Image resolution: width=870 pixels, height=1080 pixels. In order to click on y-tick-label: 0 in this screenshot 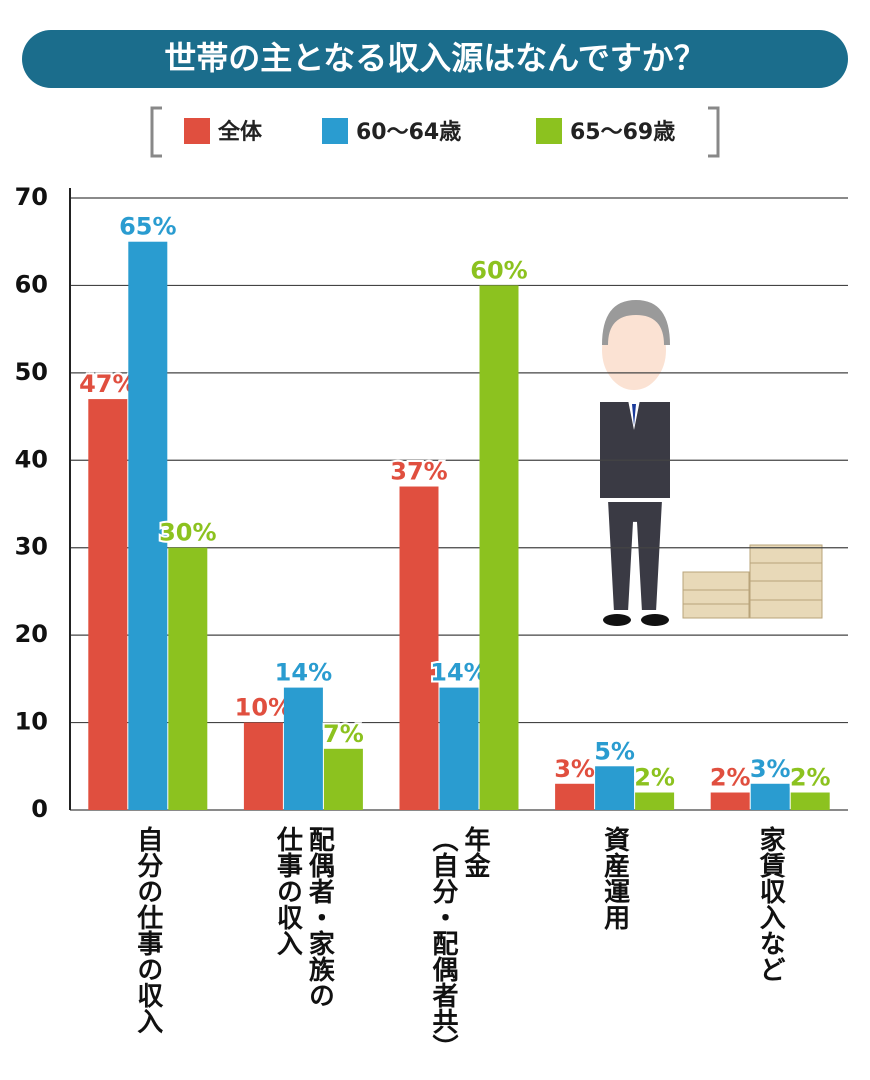, I will do `click(39, 809)`.